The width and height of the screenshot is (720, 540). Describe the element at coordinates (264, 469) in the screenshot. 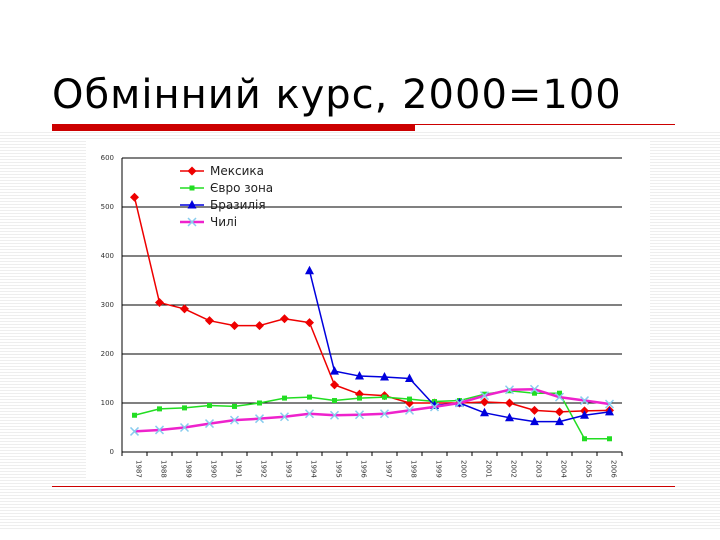

I see `x-tick-label: 1992` at that location.